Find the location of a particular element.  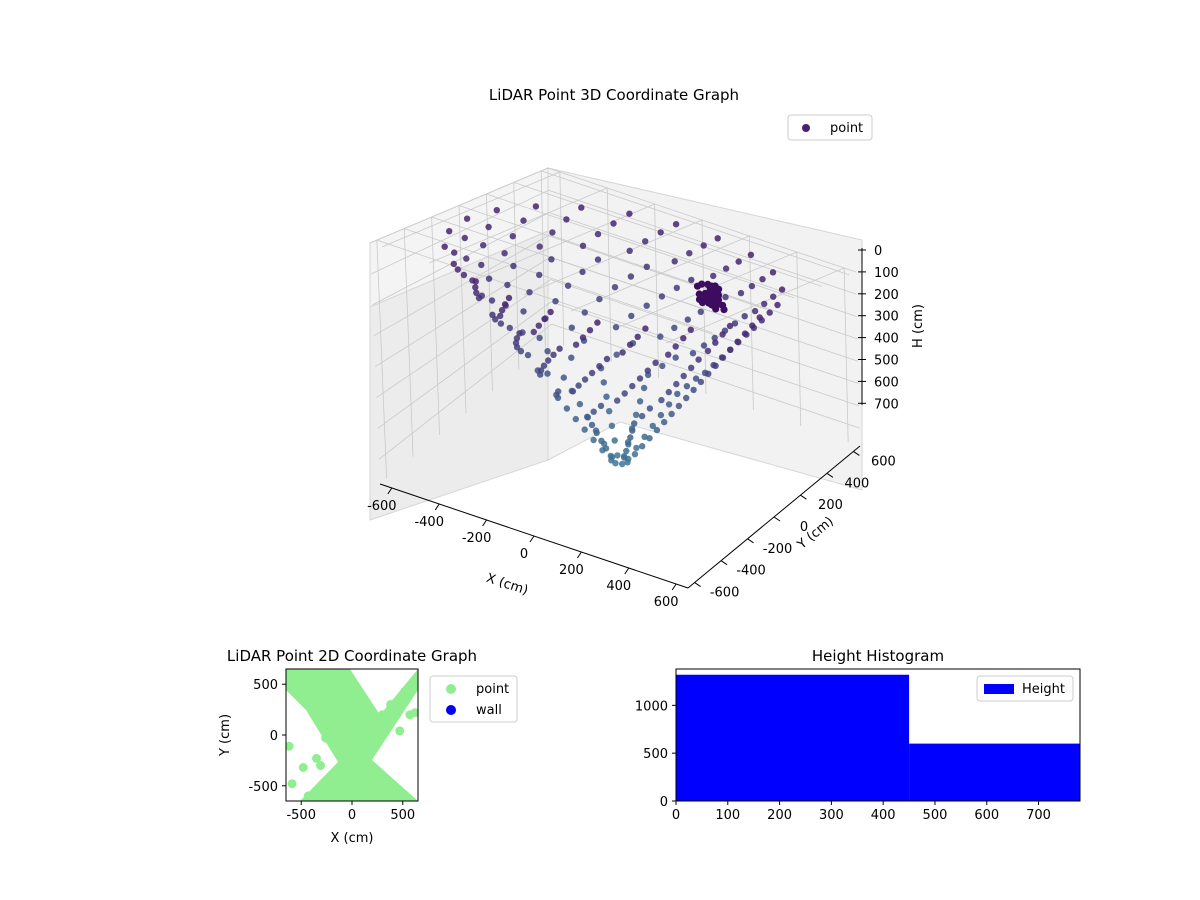

x-tick-label-hist: 300 is located at coordinates (831, 815).